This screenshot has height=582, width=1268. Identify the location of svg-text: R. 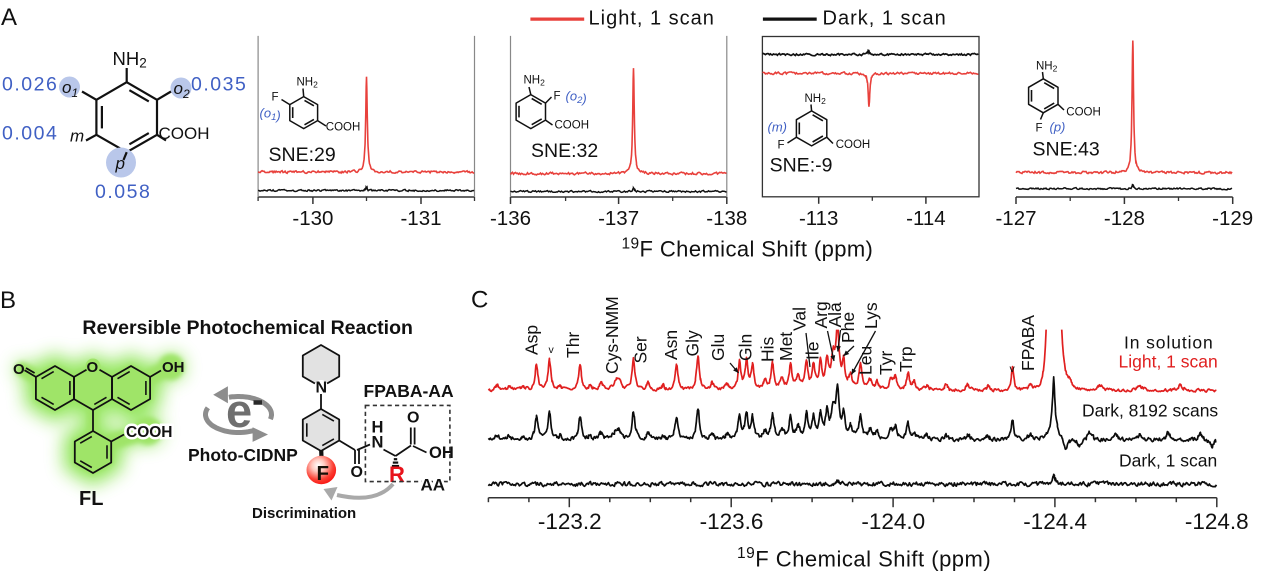
(397, 474).